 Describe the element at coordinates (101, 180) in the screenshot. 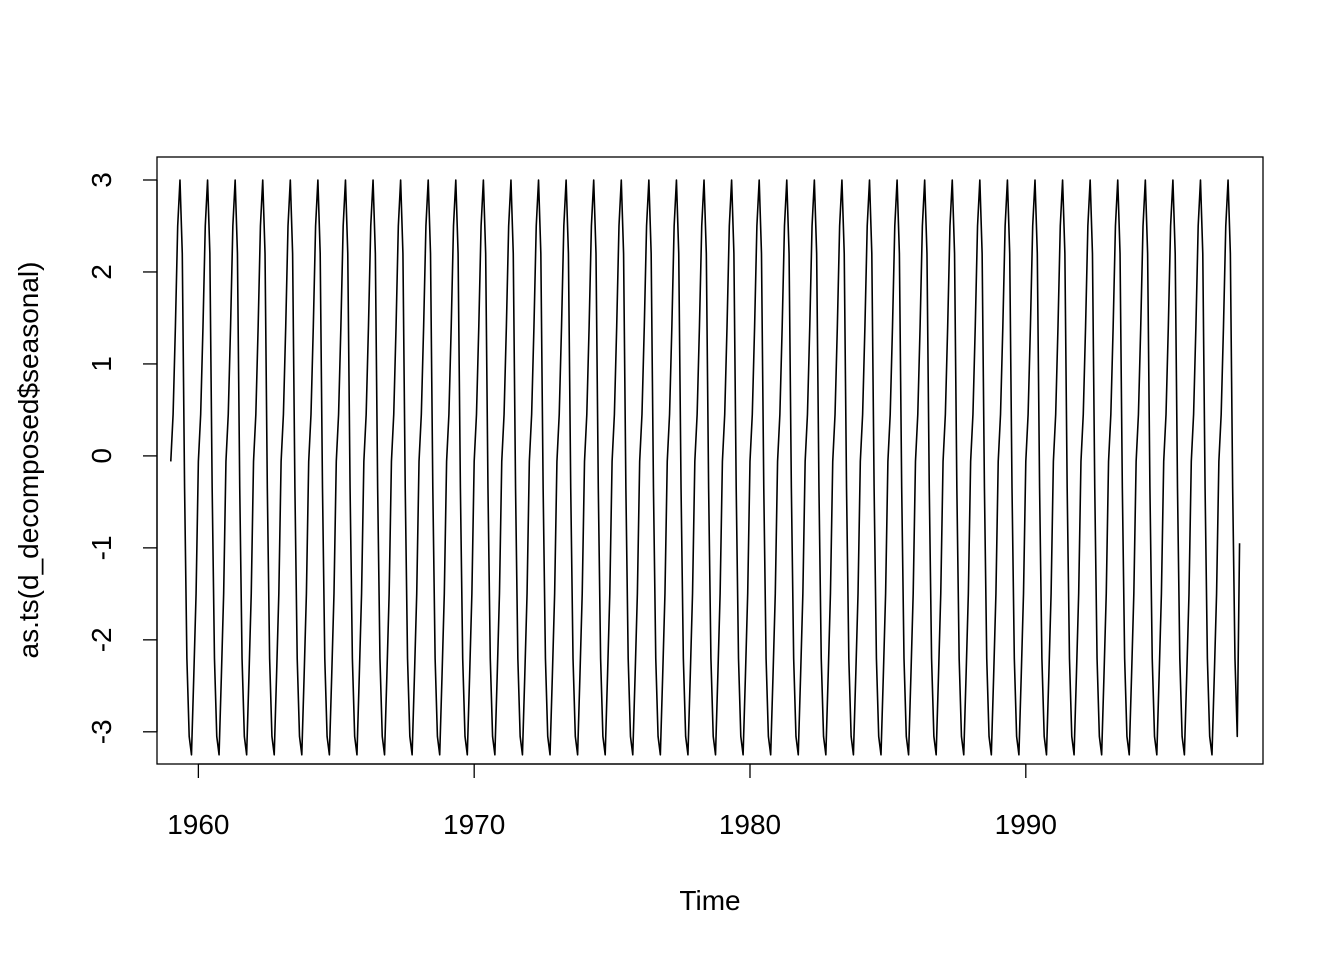

I see `y-tick-label: 3` at that location.